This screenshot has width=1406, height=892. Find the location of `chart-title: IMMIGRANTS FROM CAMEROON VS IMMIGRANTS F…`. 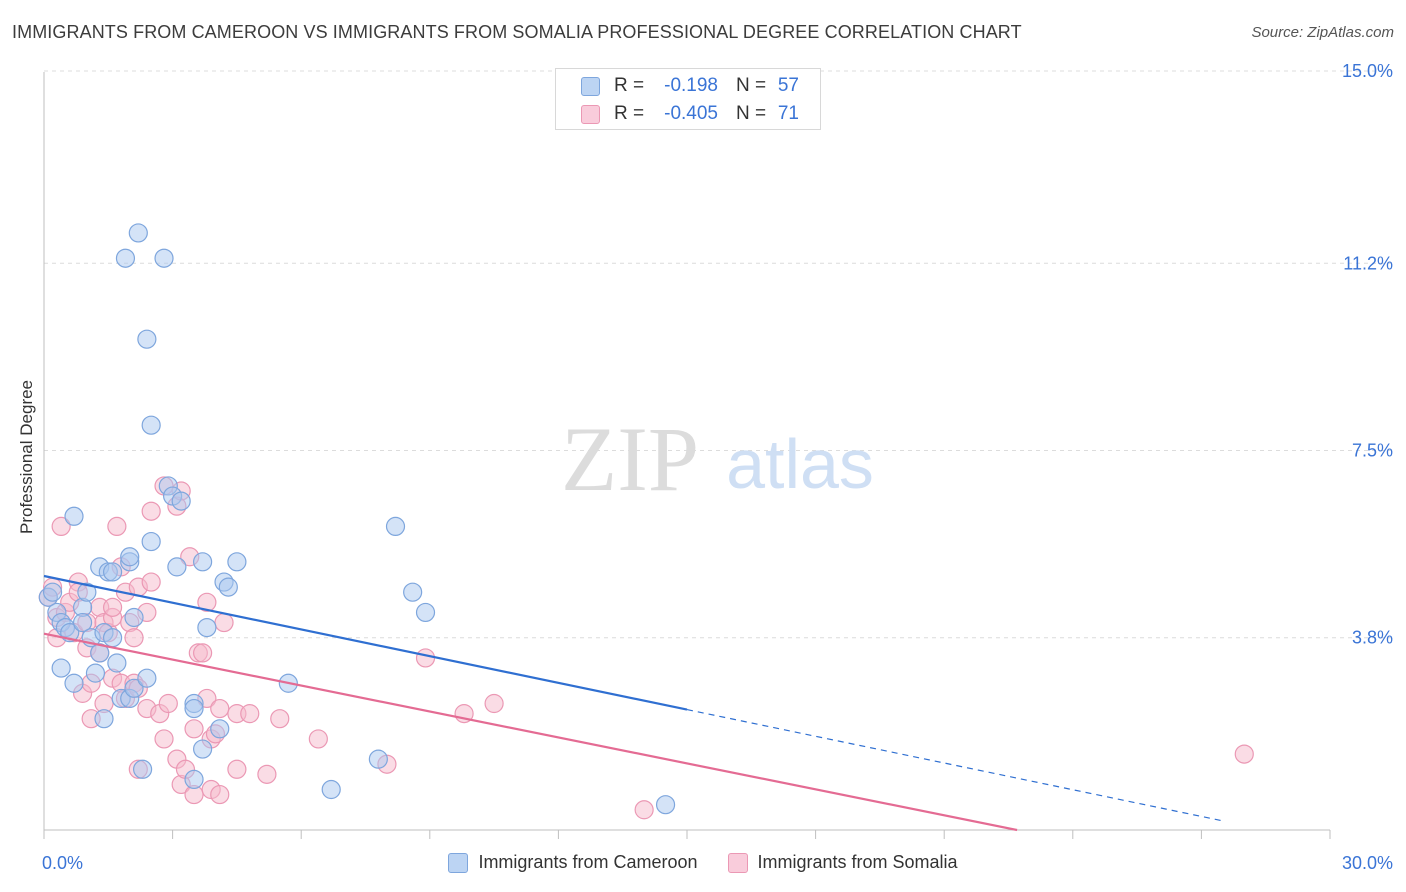

chart-title: IMMIGRANTS FROM CAMEROON VS IMMIGRANTS F… is located at coordinates (517, 32).